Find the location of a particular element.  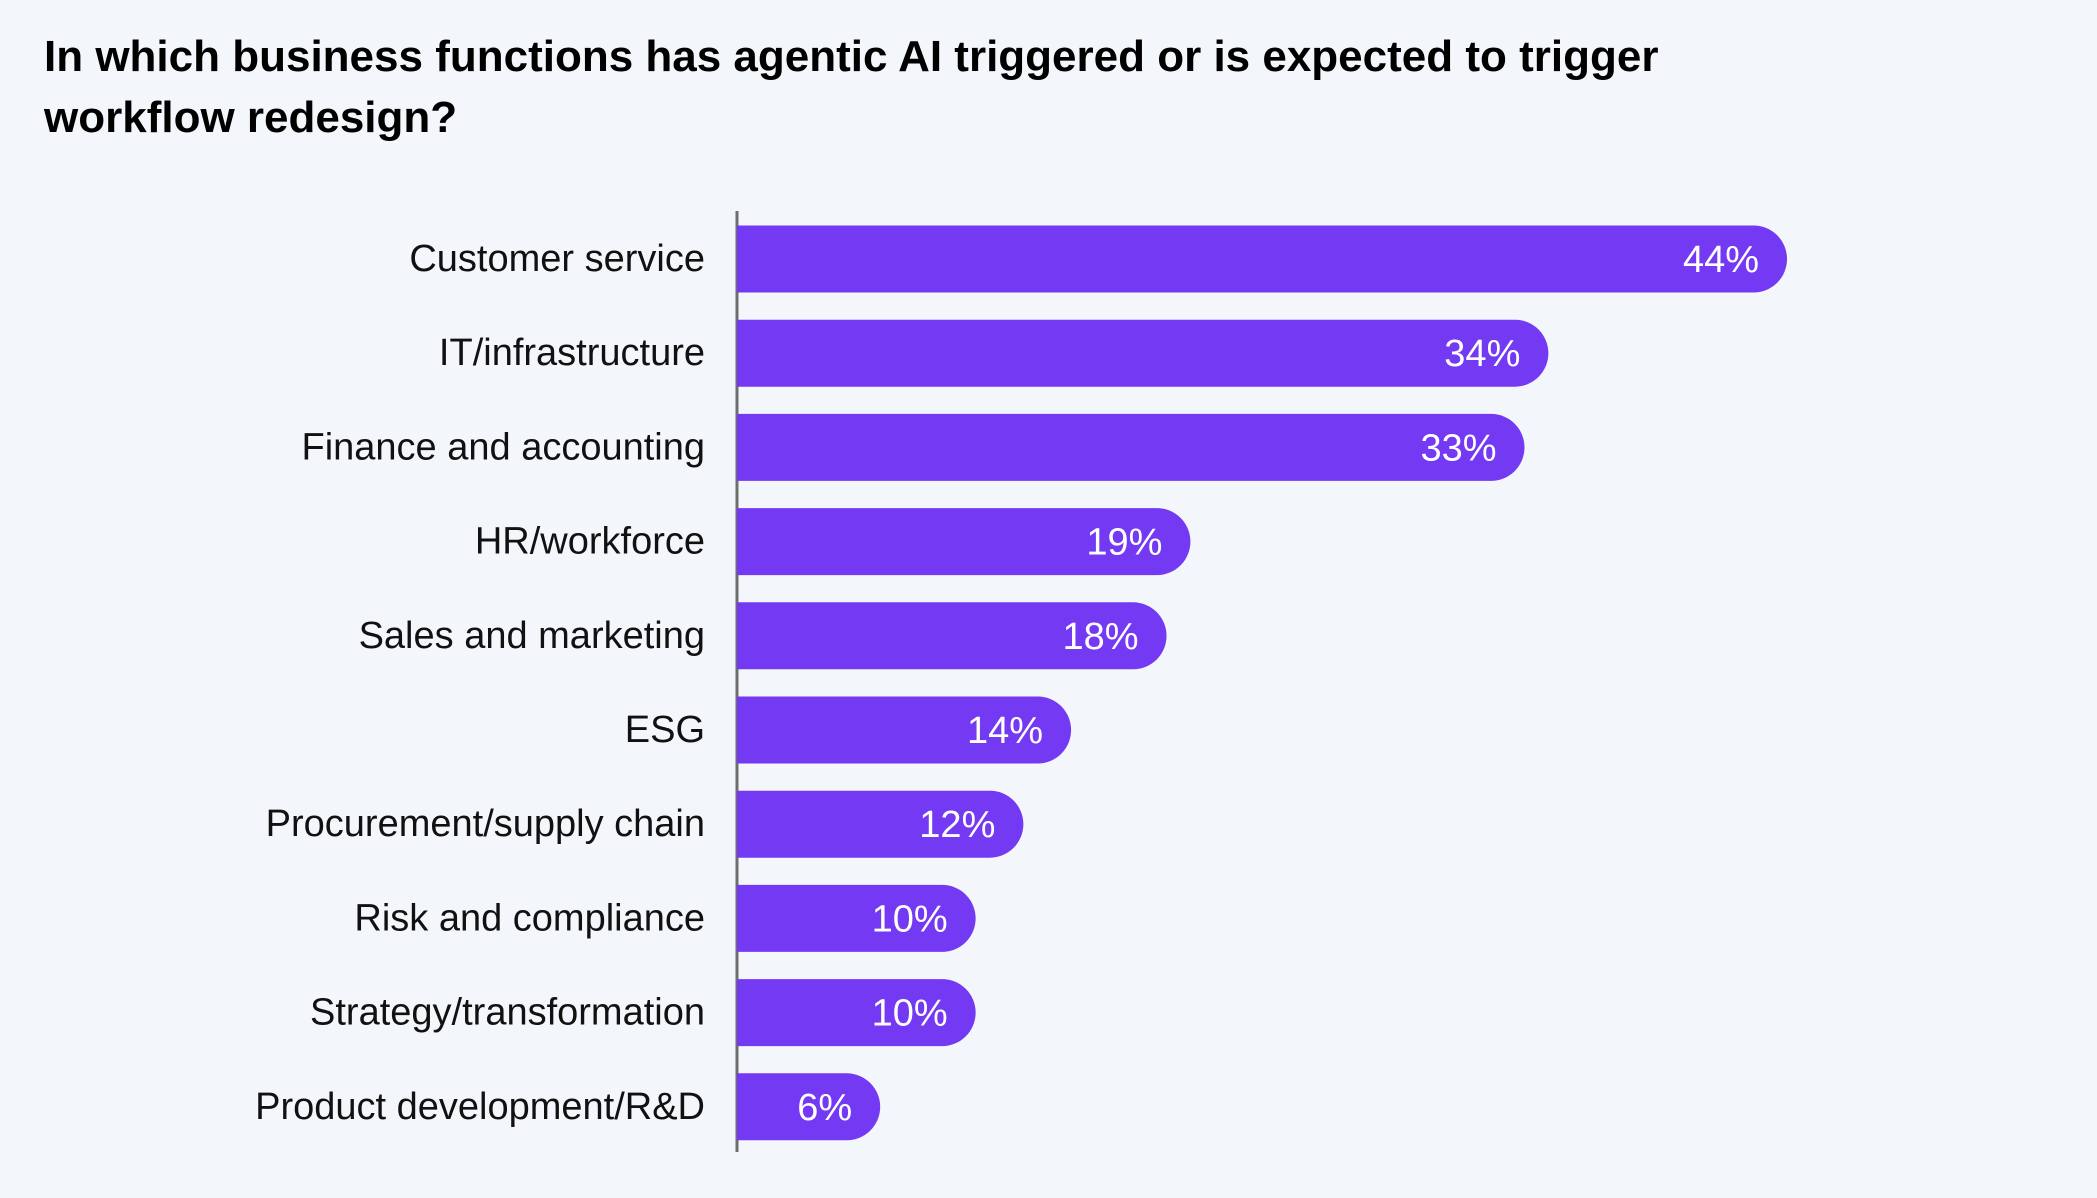

value-label: 6% is located at coordinates (824, 1108).